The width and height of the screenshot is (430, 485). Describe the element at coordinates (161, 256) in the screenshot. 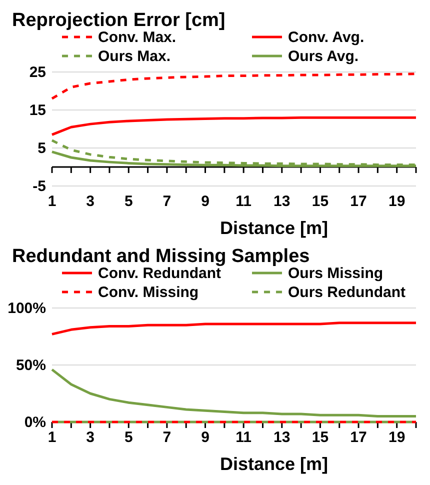

I see `chart-title: Redundant and Missing Samples` at that location.